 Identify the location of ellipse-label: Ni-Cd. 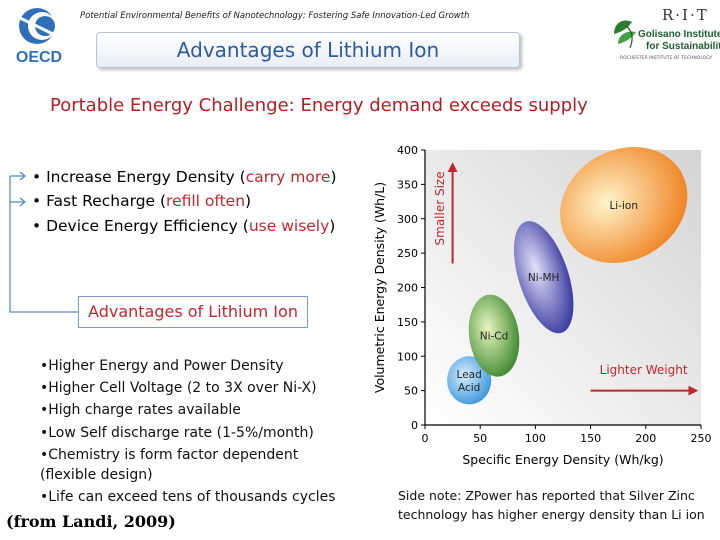
(494, 337).